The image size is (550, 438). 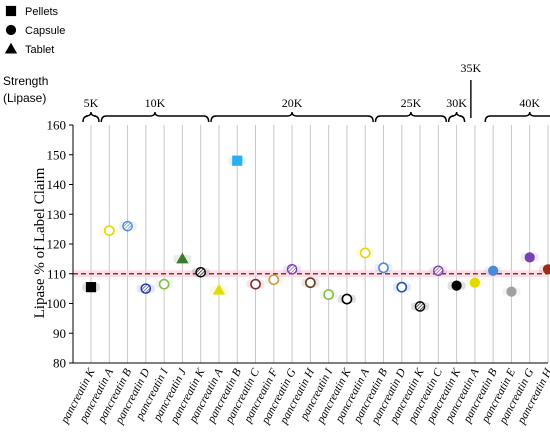 I want to click on y-tick-label: 150, so click(x=57, y=154).